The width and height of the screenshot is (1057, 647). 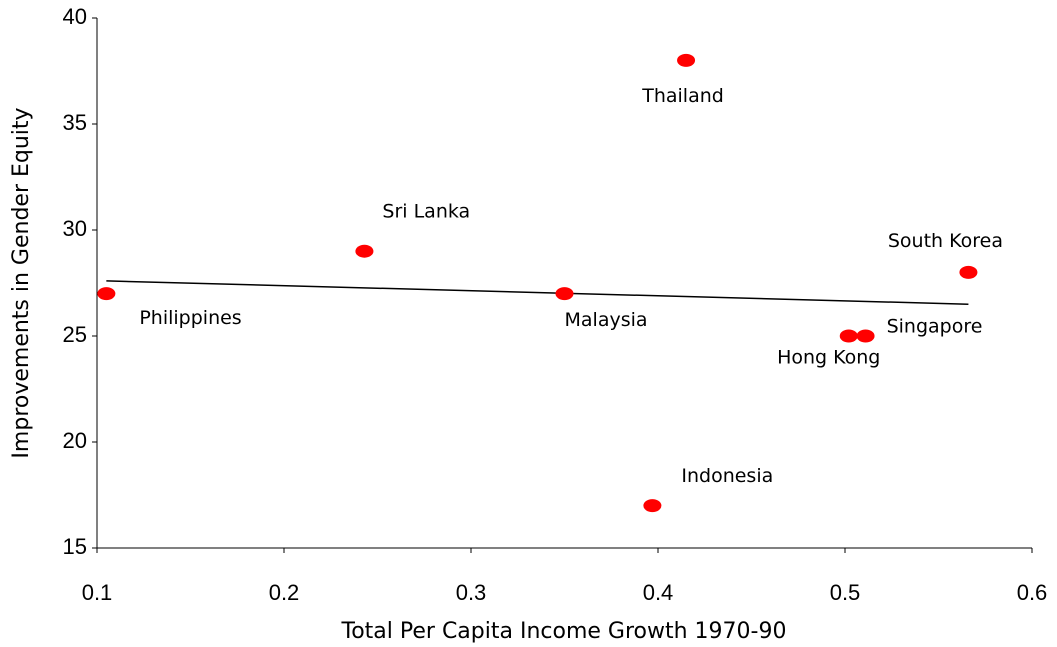 What do you see at coordinates (727, 476) in the screenshot?
I see `point-label: Indonesia` at bounding box center [727, 476].